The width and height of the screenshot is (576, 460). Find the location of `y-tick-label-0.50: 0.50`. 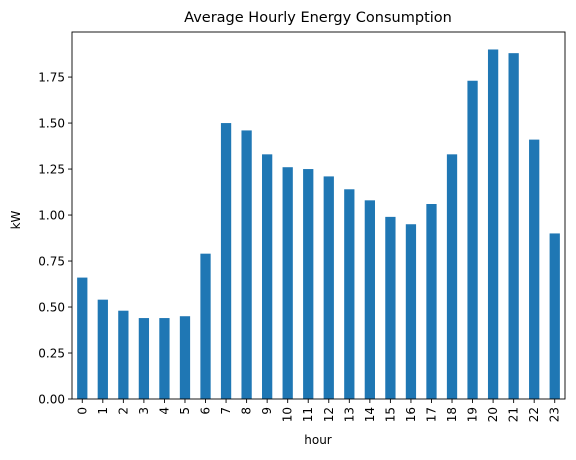

y-tick-label-0.50: 0.50 is located at coordinates (51, 308).